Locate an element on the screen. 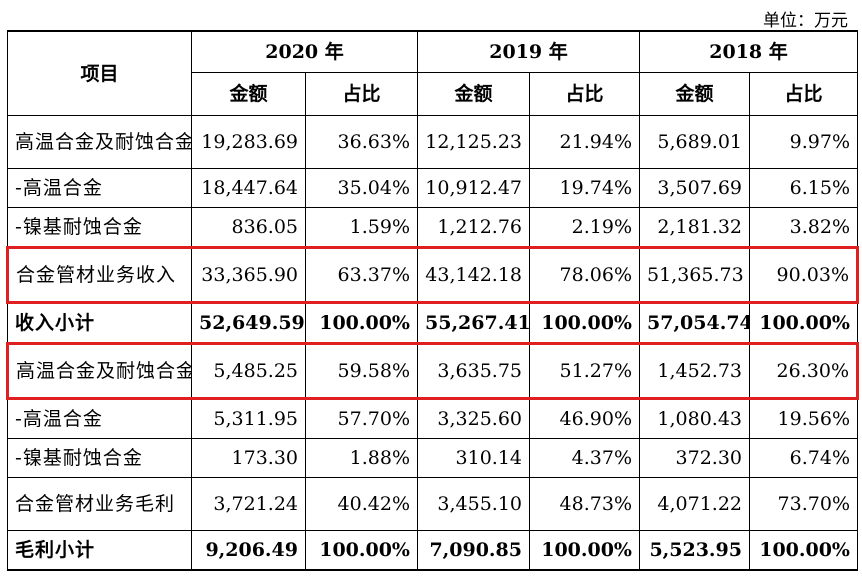 This screenshot has width=862, height=584. ratio-cell: 35.04% is located at coordinates (361, 188).